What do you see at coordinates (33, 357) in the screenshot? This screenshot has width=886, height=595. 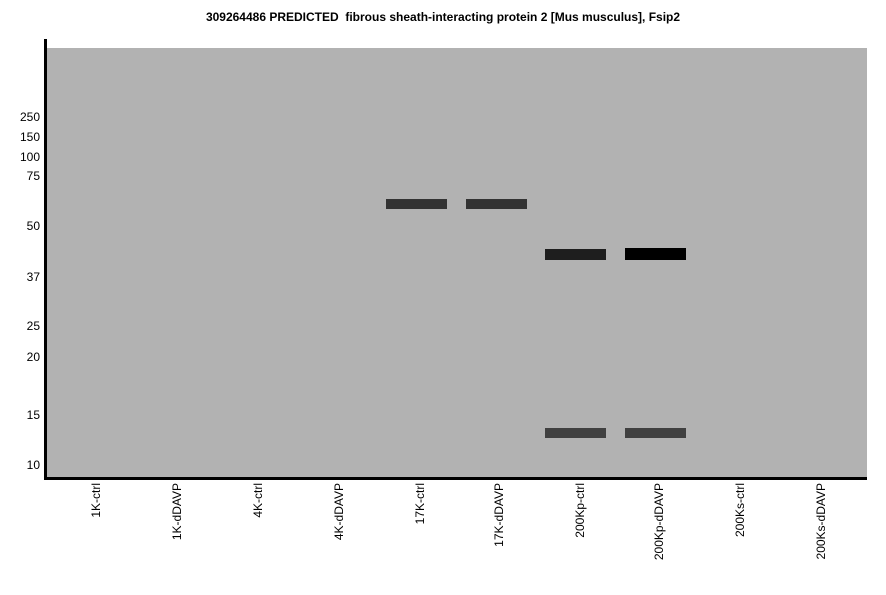 I see `y-tick-label: 20` at bounding box center [33, 357].